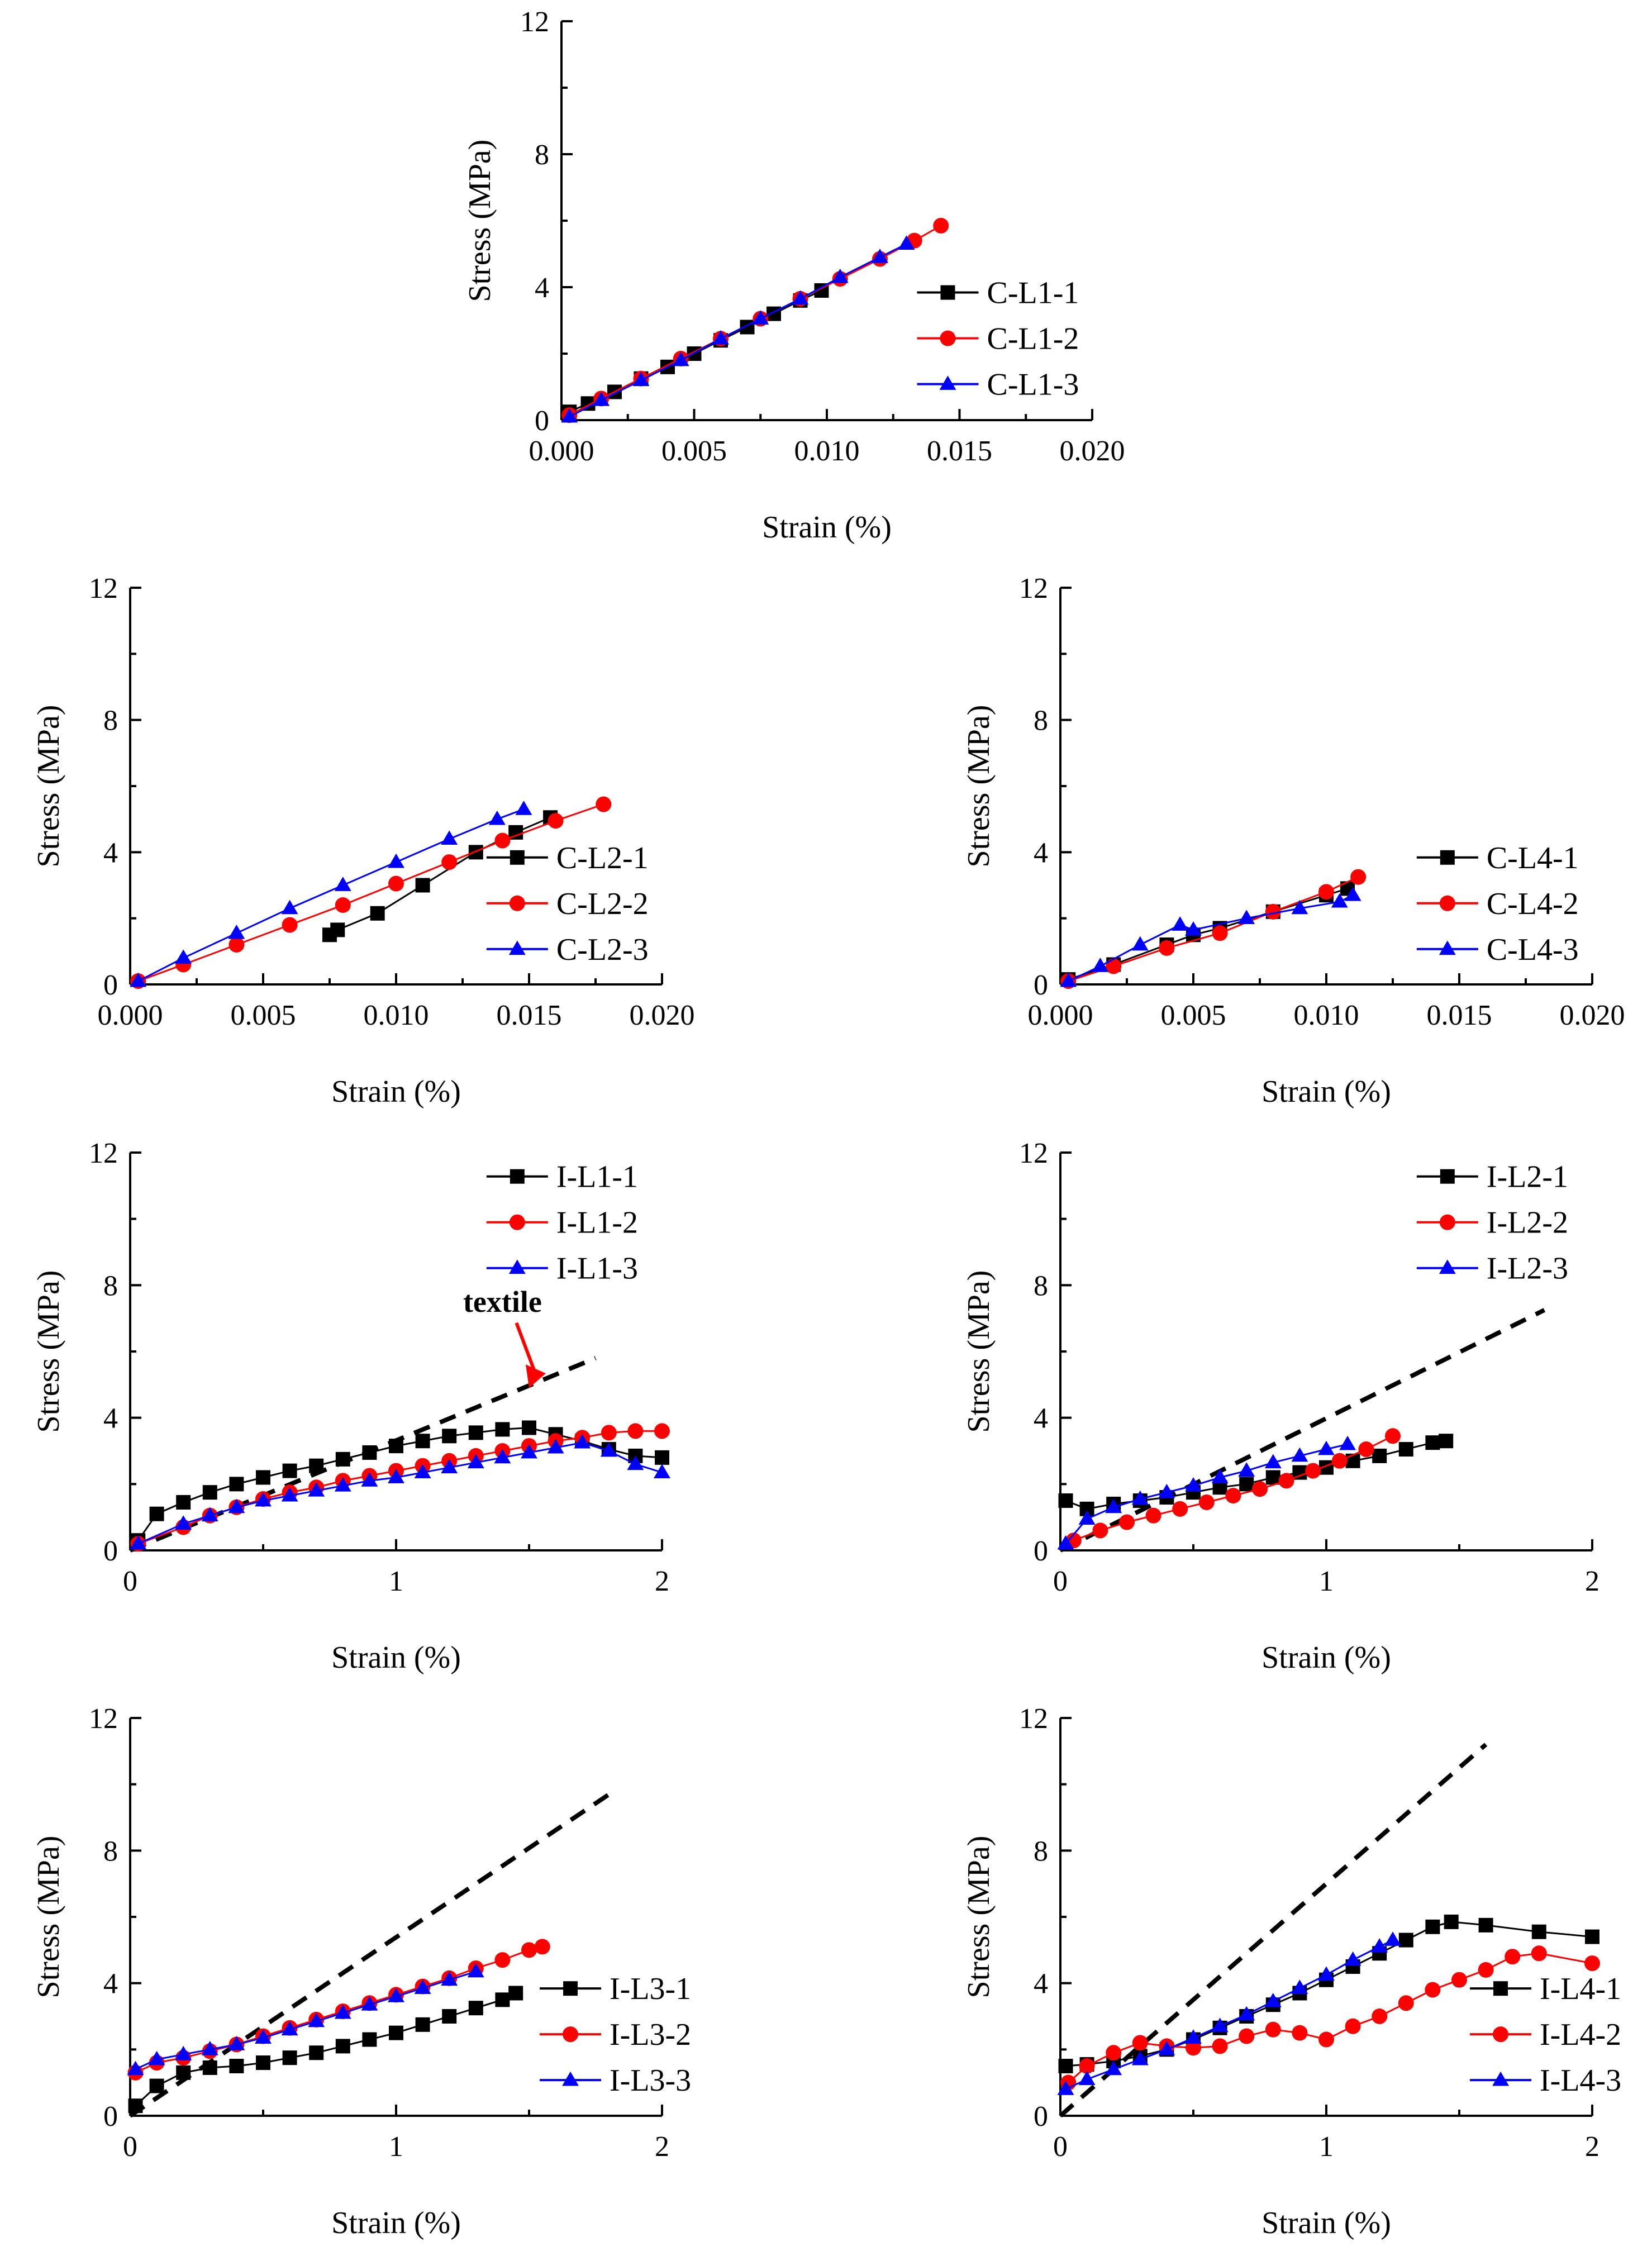  Describe the element at coordinates (130, 1581) in the screenshot. I see `x-tick-label: 0` at that location.